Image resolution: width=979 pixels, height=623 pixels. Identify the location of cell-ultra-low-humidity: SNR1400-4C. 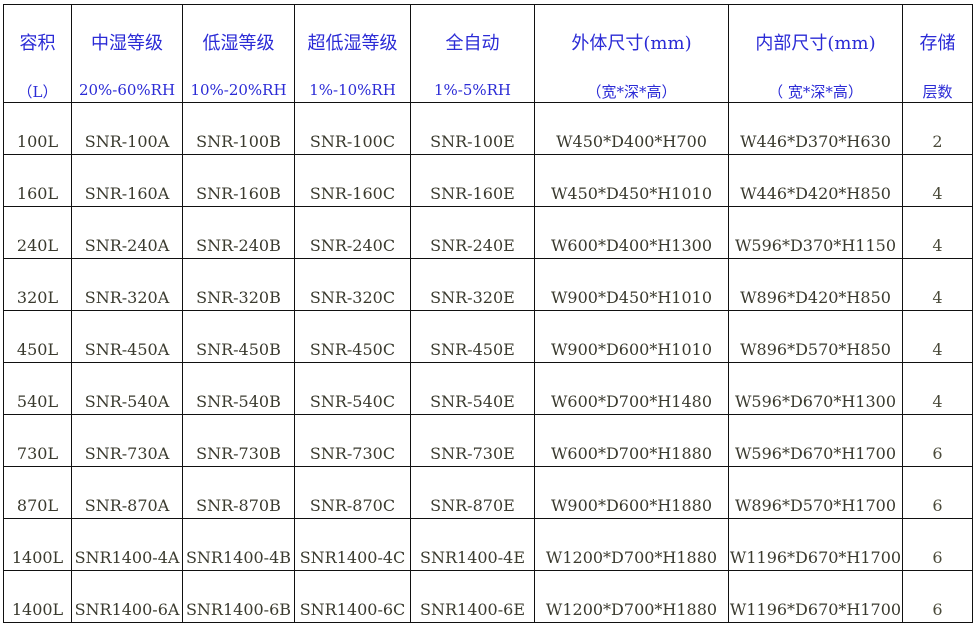
(352, 544).